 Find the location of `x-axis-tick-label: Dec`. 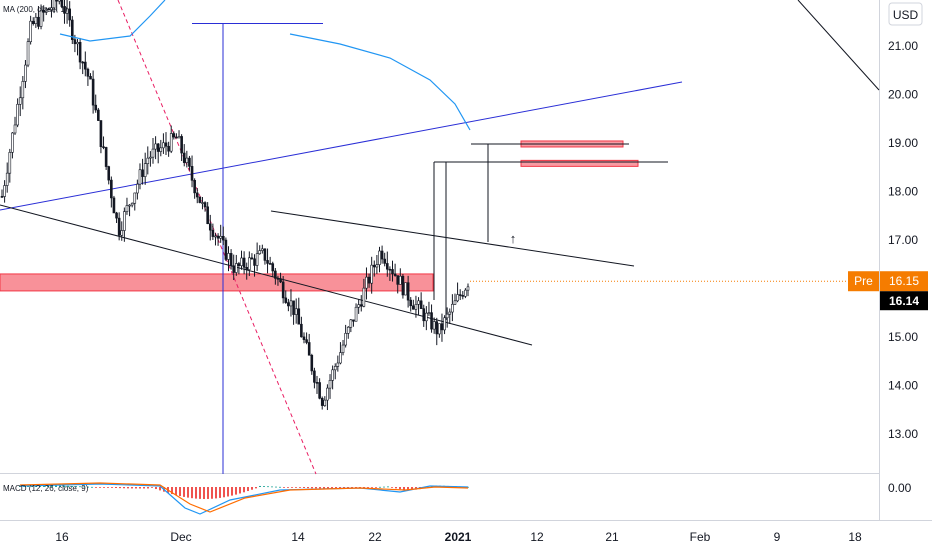

x-axis-tick-label: Dec is located at coordinates (180, 537).